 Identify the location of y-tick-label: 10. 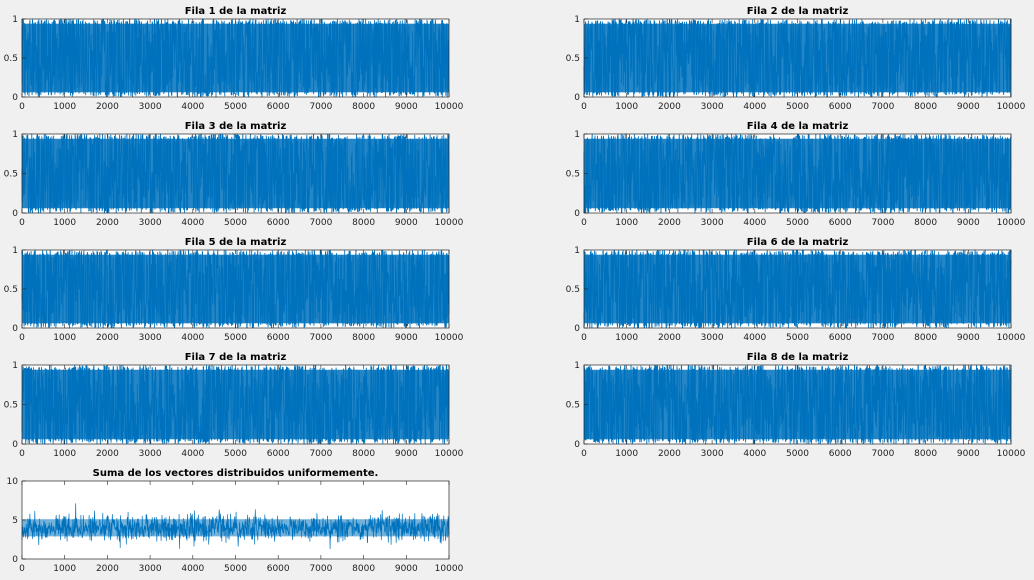
(13, 482).